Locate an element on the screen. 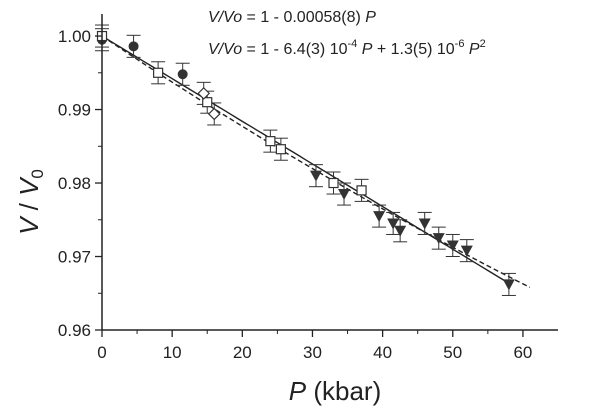 The height and width of the screenshot is (412, 592). x-tick-label: 60 is located at coordinates (522, 352).